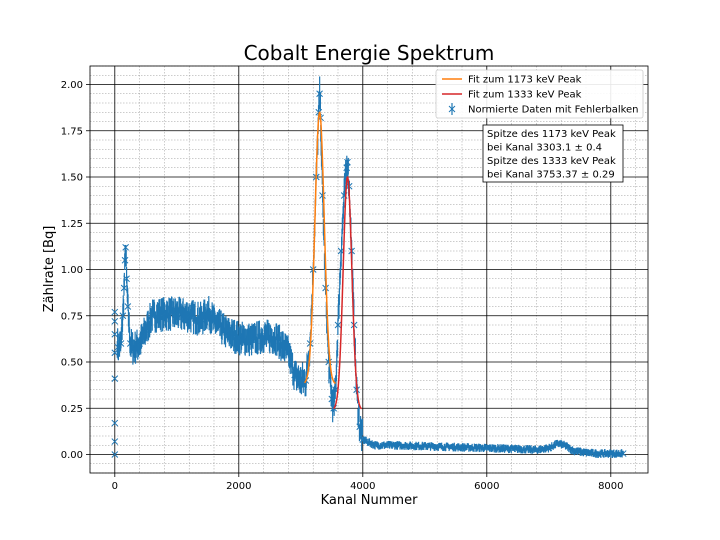  What do you see at coordinates (72, 224) in the screenshot?
I see `y-tick-label: 1.25` at bounding box center [72, 224].